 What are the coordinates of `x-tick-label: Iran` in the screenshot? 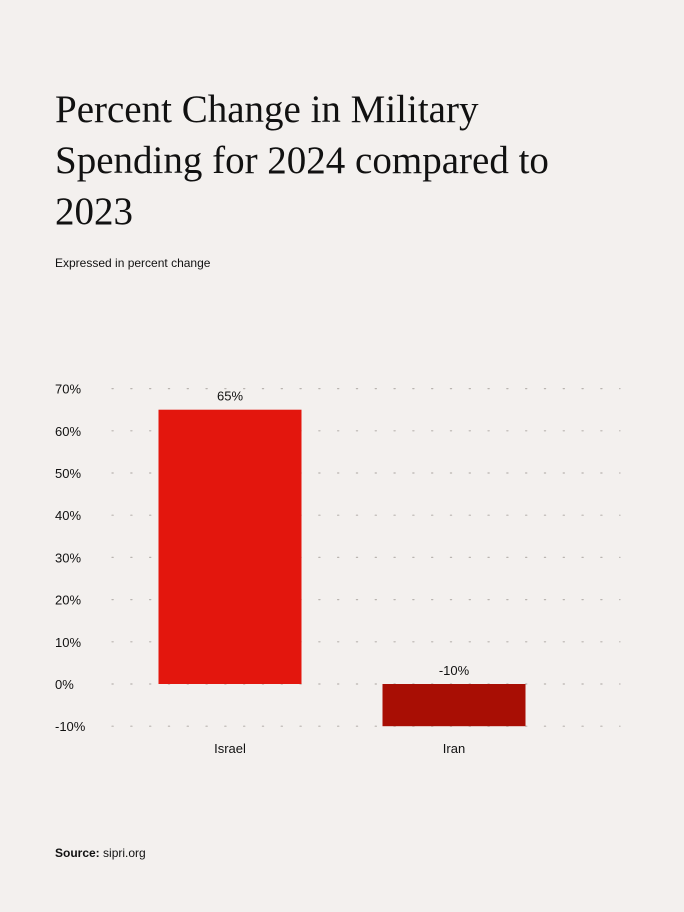 It's located at (454, 748).